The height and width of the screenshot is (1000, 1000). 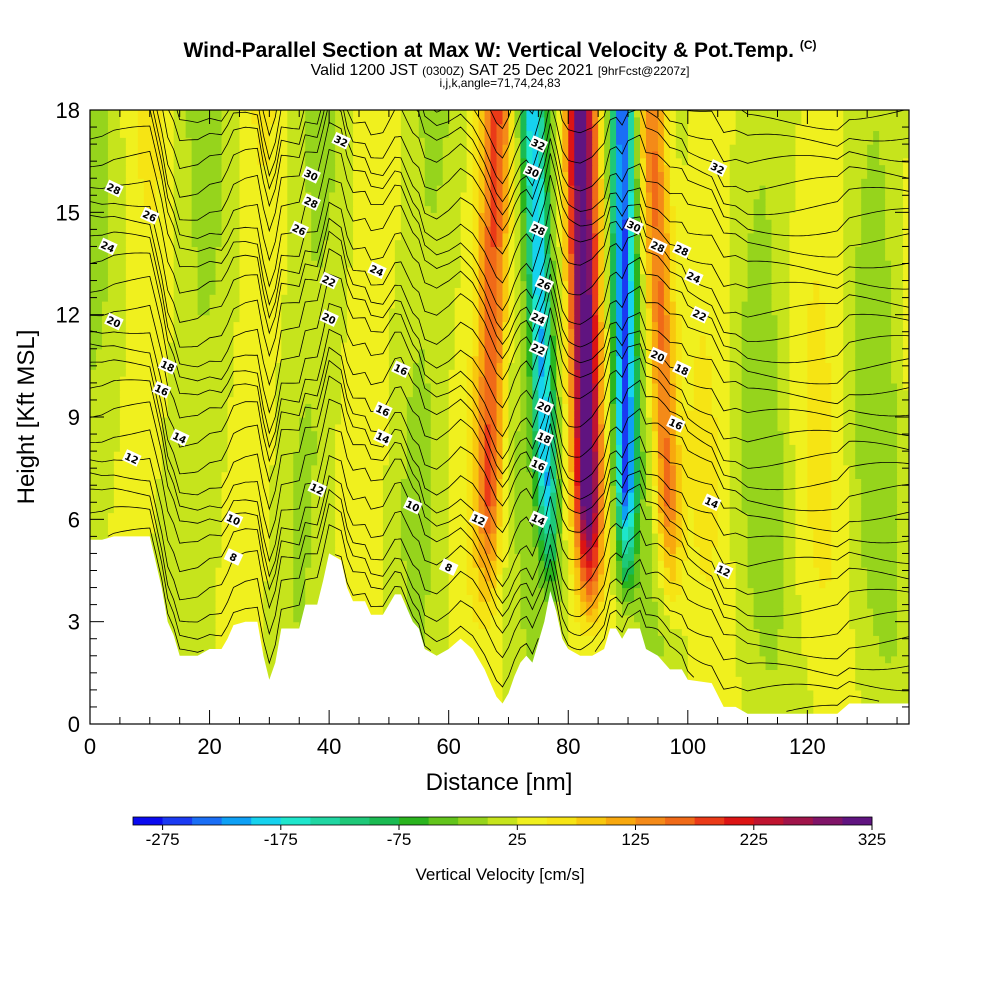 I want to click on contour-label-bg, so click(x=700, y=314).